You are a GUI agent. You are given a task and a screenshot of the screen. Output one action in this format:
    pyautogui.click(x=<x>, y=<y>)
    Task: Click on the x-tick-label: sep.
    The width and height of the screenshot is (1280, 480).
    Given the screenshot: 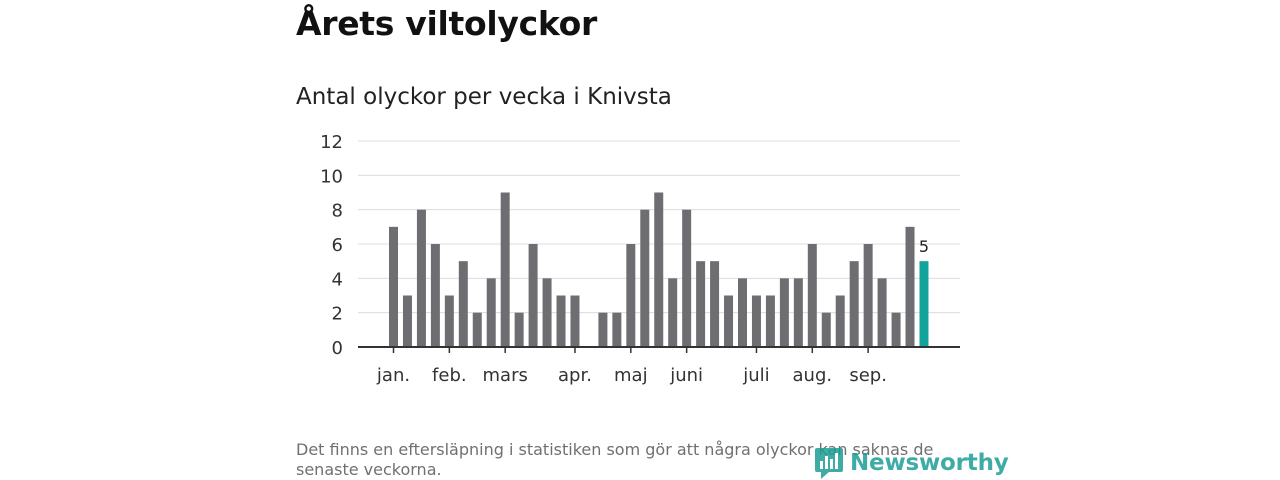 What is the action you would take?
    pyautogui.click(x=868, y=375)
    